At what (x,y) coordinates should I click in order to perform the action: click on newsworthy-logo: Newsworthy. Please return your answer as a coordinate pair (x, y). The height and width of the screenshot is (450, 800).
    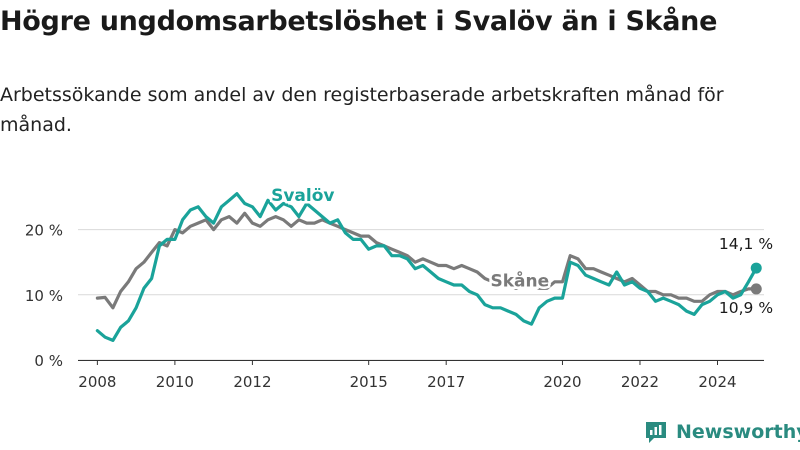
    Looking at the image, I should click on (722, 432).